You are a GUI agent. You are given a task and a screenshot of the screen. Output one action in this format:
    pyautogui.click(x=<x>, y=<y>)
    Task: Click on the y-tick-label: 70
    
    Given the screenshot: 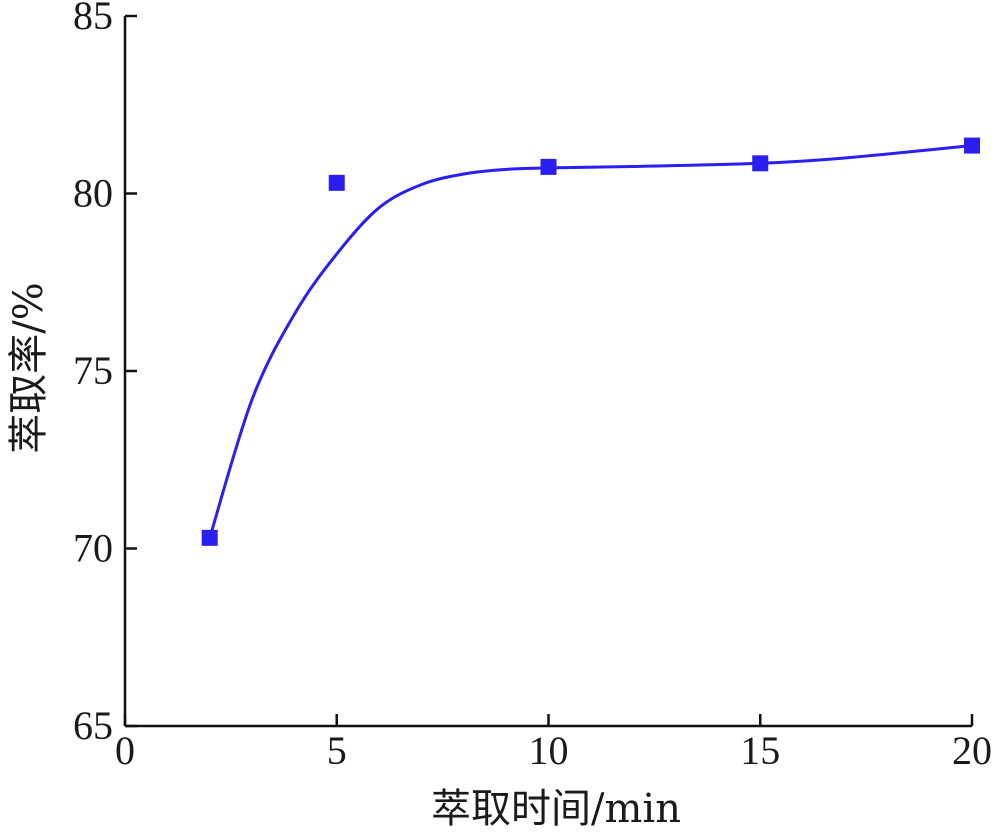 What is the action you would take?
    pyautogui.click(x=93, y=548)
    